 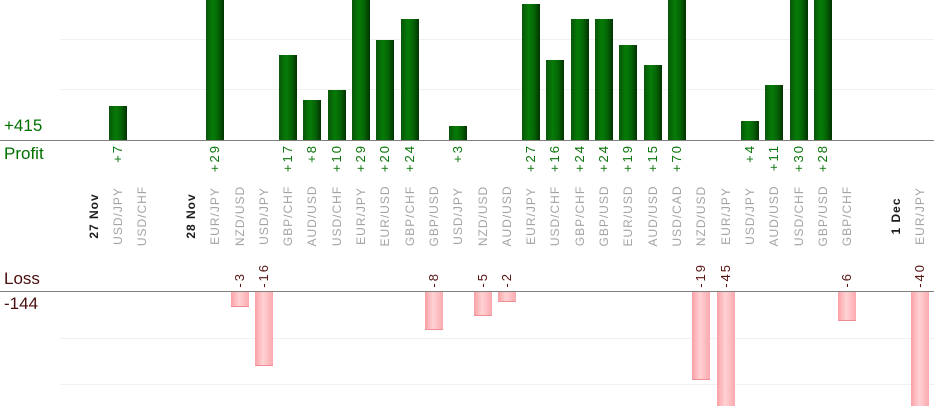 I want to click on profit-value-label: +19, so click(x=628, y=158).